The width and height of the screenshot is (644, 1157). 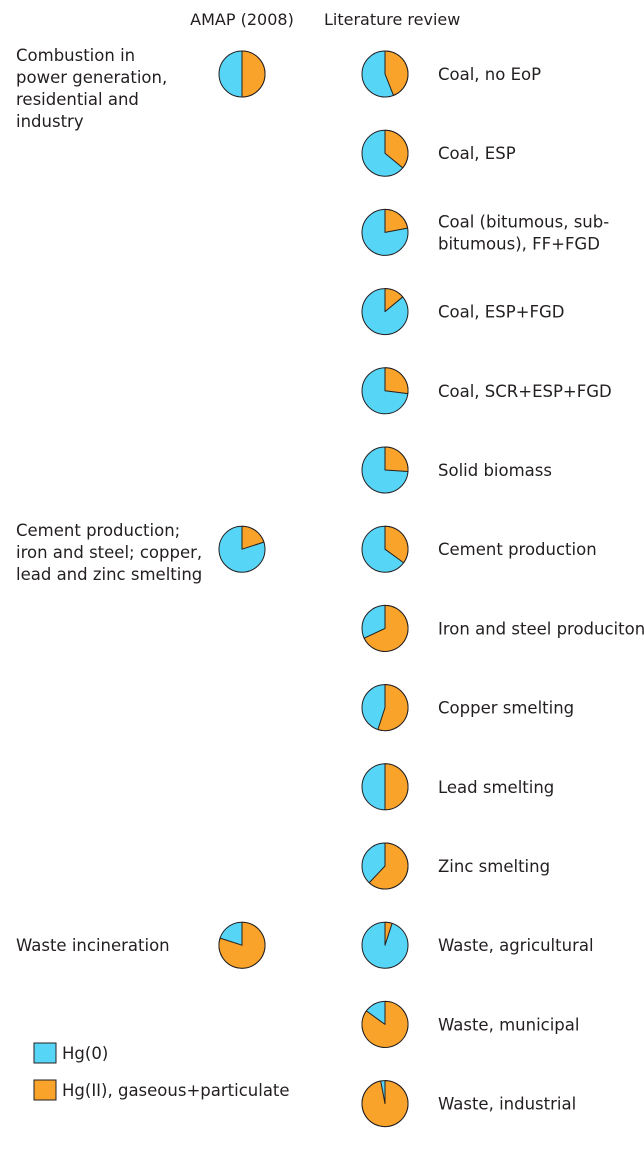 I want to click on literature-label-10: Lead smelting, so click(x=496, y=787).